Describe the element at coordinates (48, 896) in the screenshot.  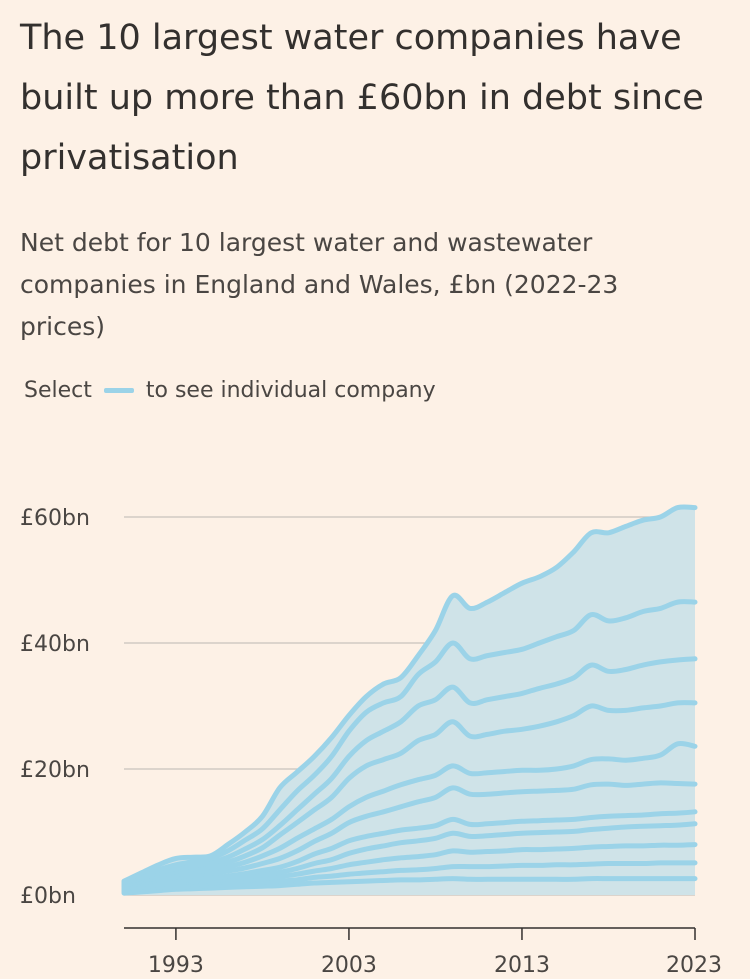
I see `y-tick-label: £0bn` at that location.